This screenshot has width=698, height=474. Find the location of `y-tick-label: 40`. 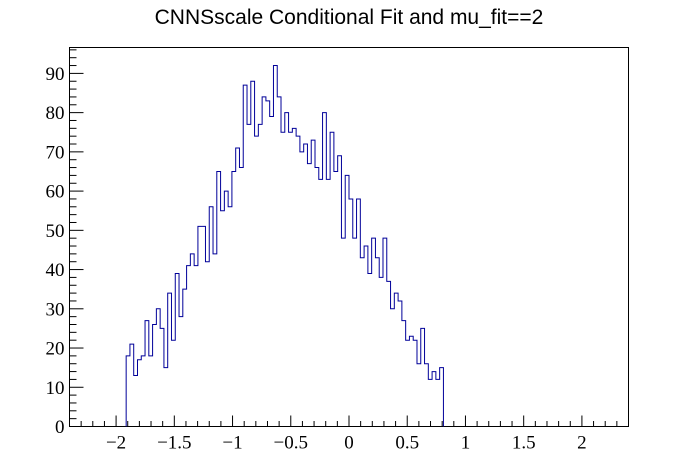

y-tick-label: 40 is located at coordinates (55, 270).